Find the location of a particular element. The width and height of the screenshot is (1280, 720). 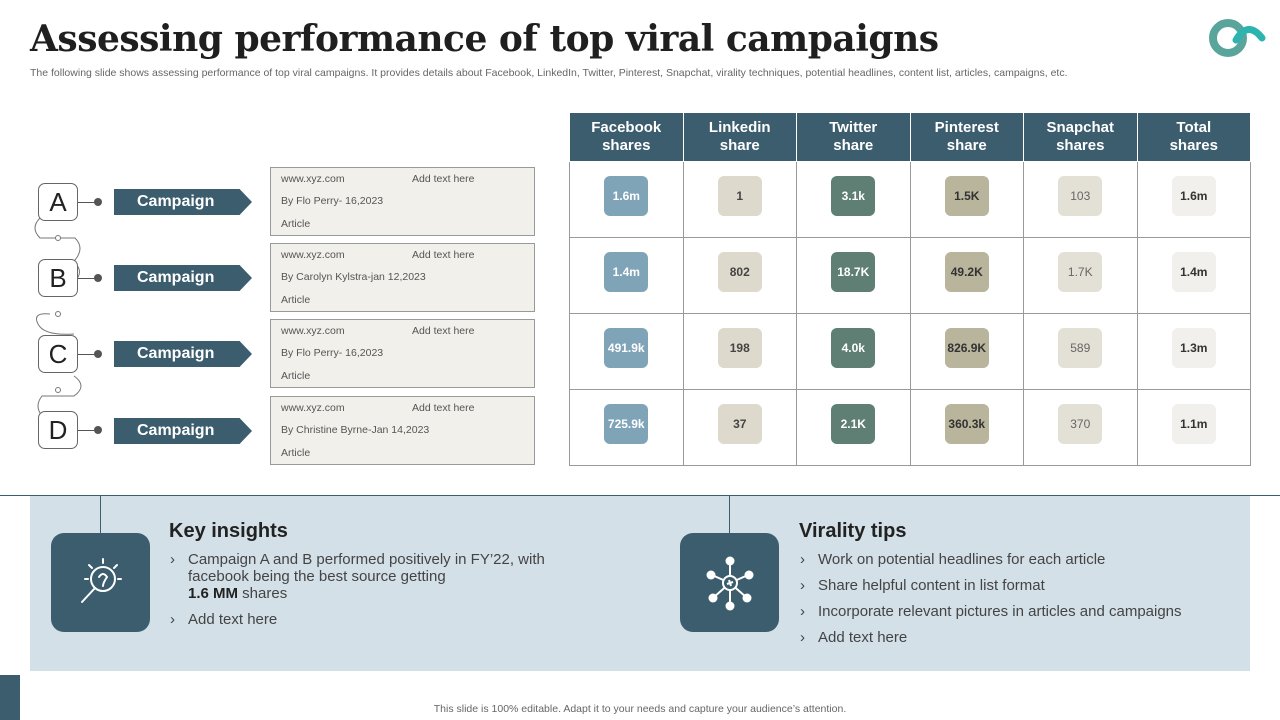

campaign-tag-b: Campaign is located at coordinates (183, 278).